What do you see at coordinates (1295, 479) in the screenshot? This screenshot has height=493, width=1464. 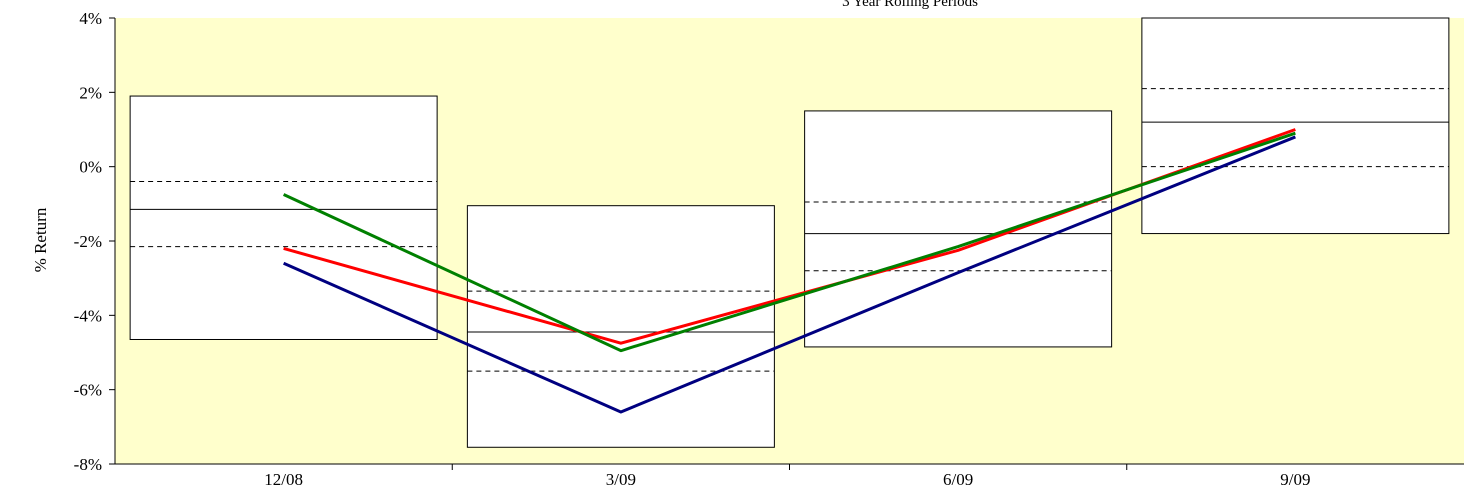 I see `x-tick-label: 9/09` at bounding box center [1295, 479].